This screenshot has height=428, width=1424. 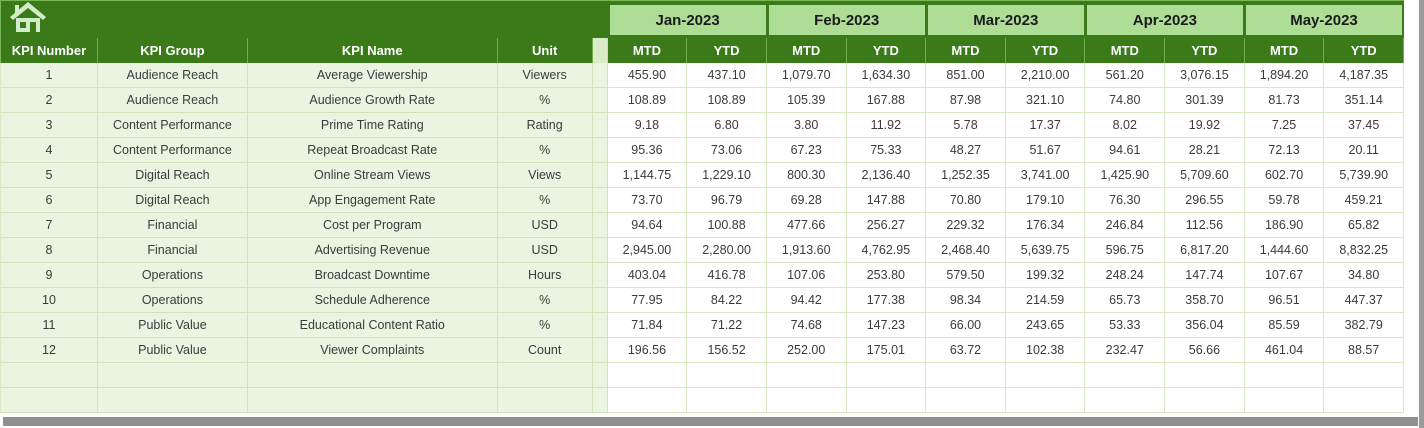 I want to click on cell-kpi-number: 4, so click(x=49, y=150).